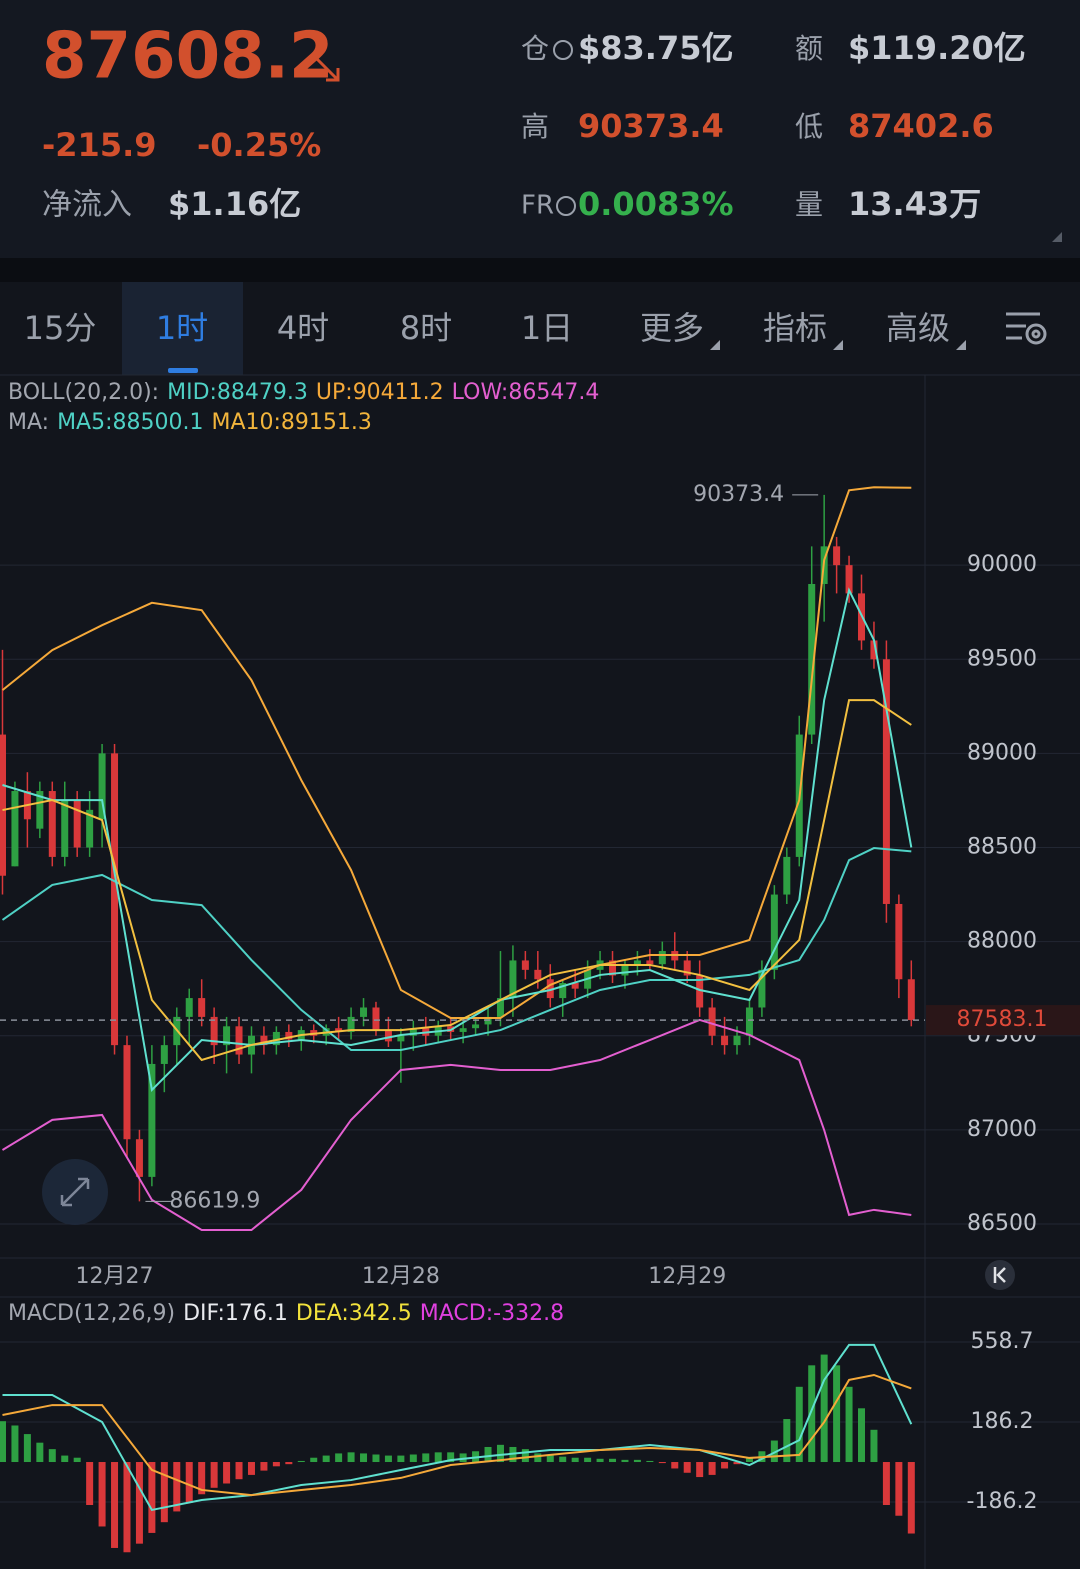 The width and height of the screenshot is (1080, 1569). Describe the element at coordinates (426, 328) in the screenshot. I see `tab: 8时` at that location.